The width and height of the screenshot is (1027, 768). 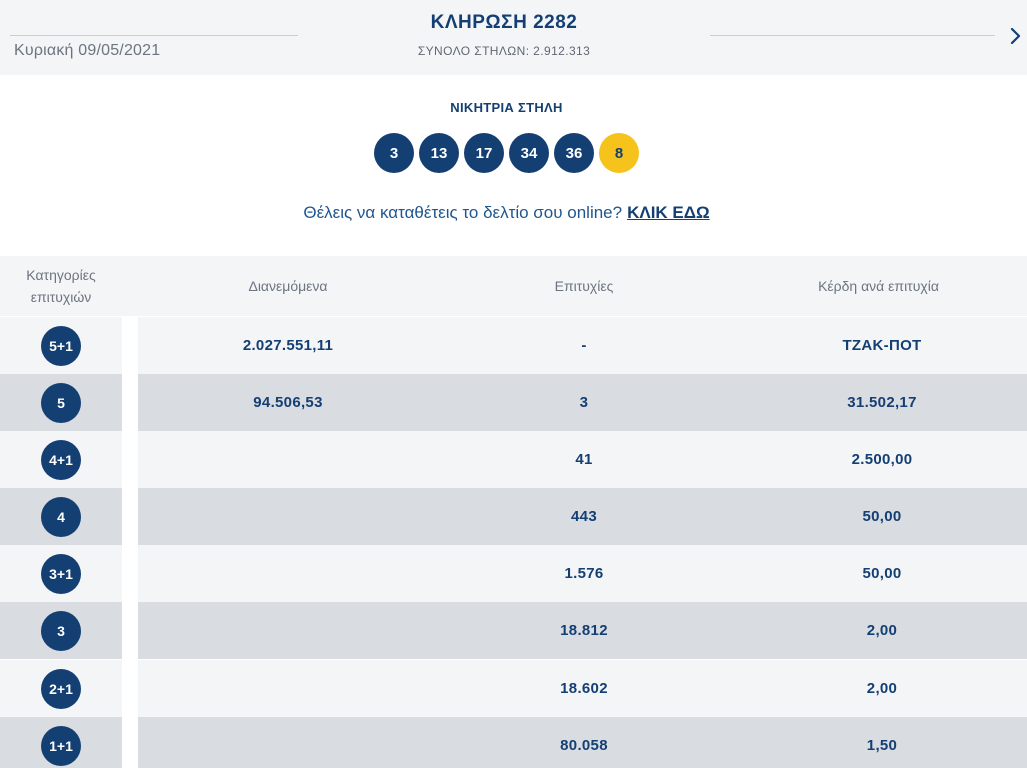 I want to click on successes-value: 3, so click(x=584, y=402).